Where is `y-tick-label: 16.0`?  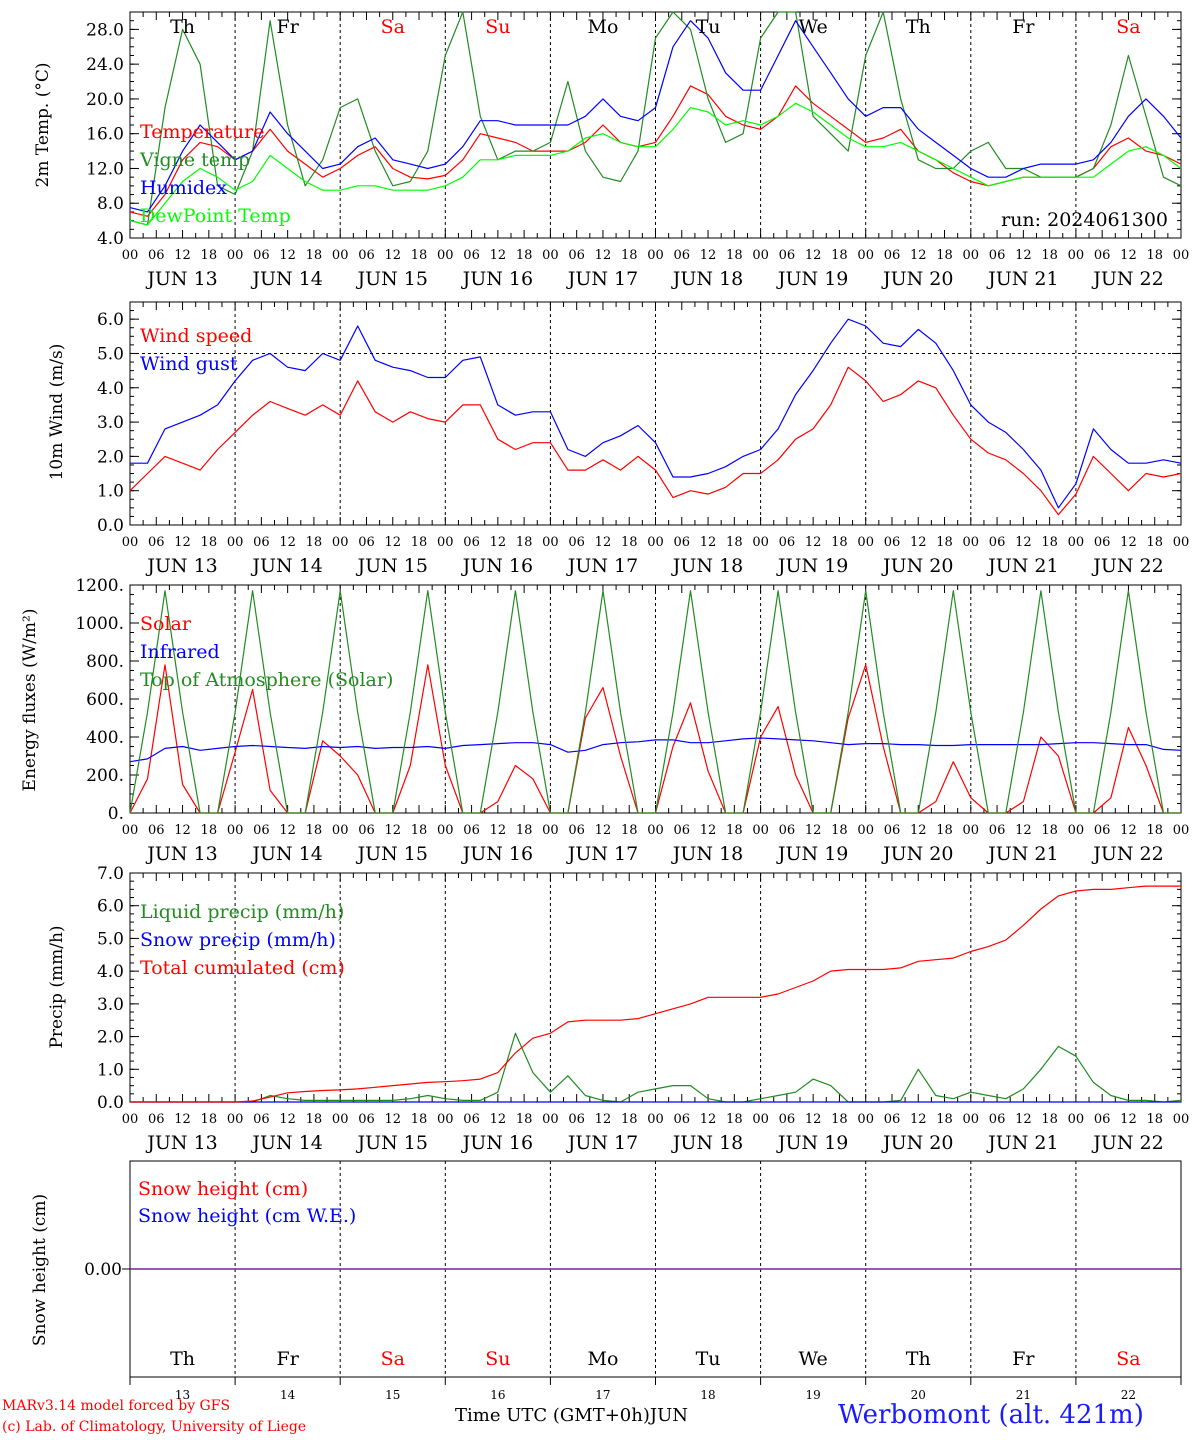 y-tick-label: 16.0 is located at coordinates (105, 135).